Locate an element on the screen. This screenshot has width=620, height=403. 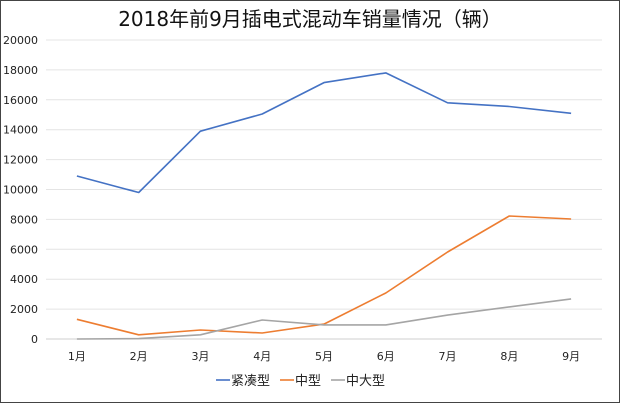
x-axis-ticks: 1月 2月 3月 4月 5月 6月 7月 8月 9月 is located at coordinates (324, 356).